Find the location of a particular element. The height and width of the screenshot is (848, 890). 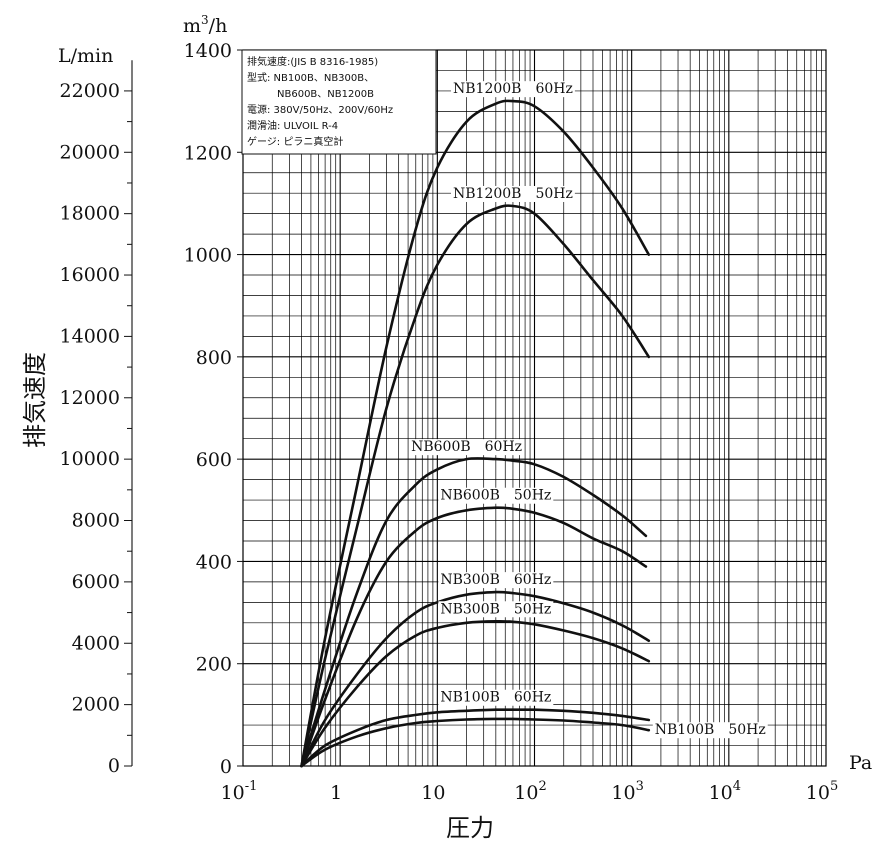

left-tick-label: 18000 is located at coordinates (90, 214).